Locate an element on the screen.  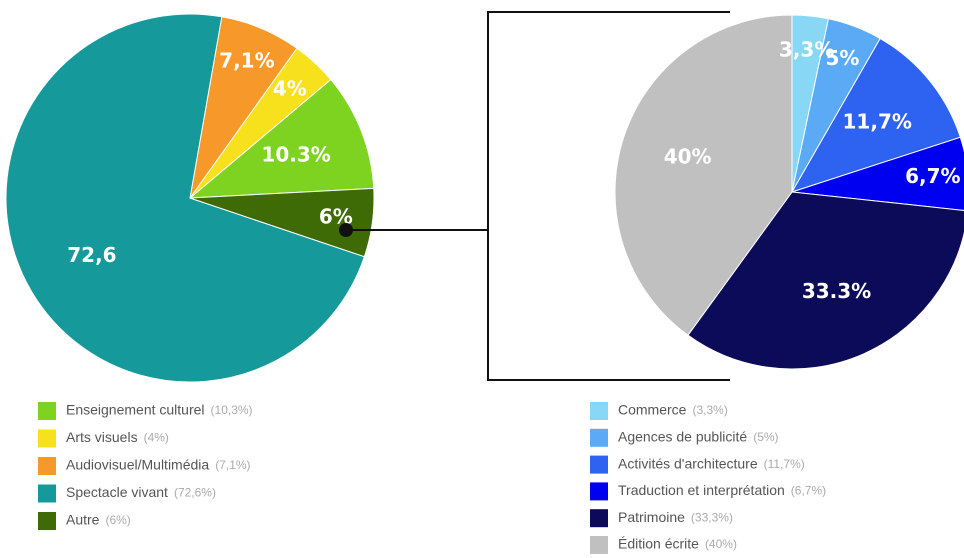
legend-value: (11,7%) is located at coordinates (784, 464).